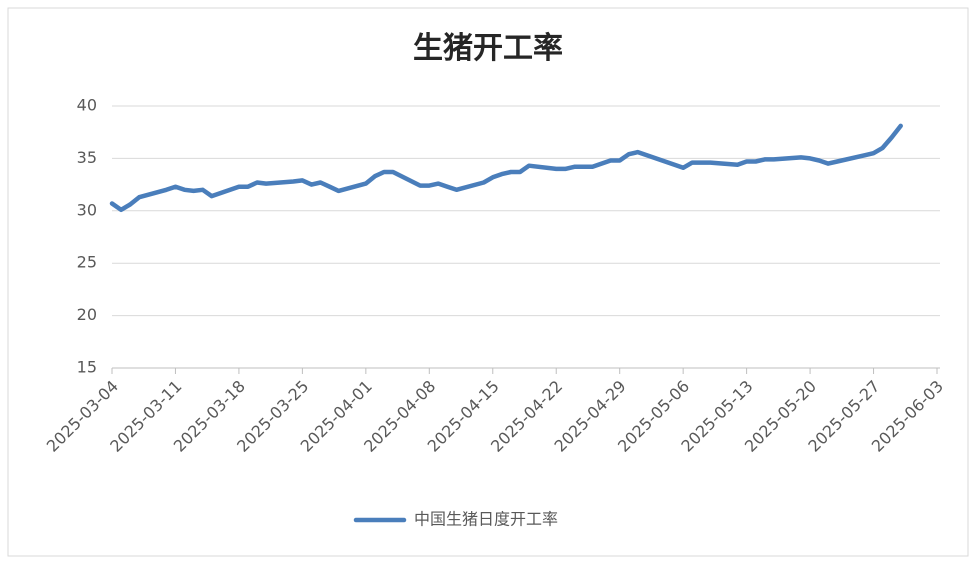 The height and width of the screenshot is (565, 975). Describe the element at coordinates (506, 168) in the screenshot. I see `data-line` at that location.